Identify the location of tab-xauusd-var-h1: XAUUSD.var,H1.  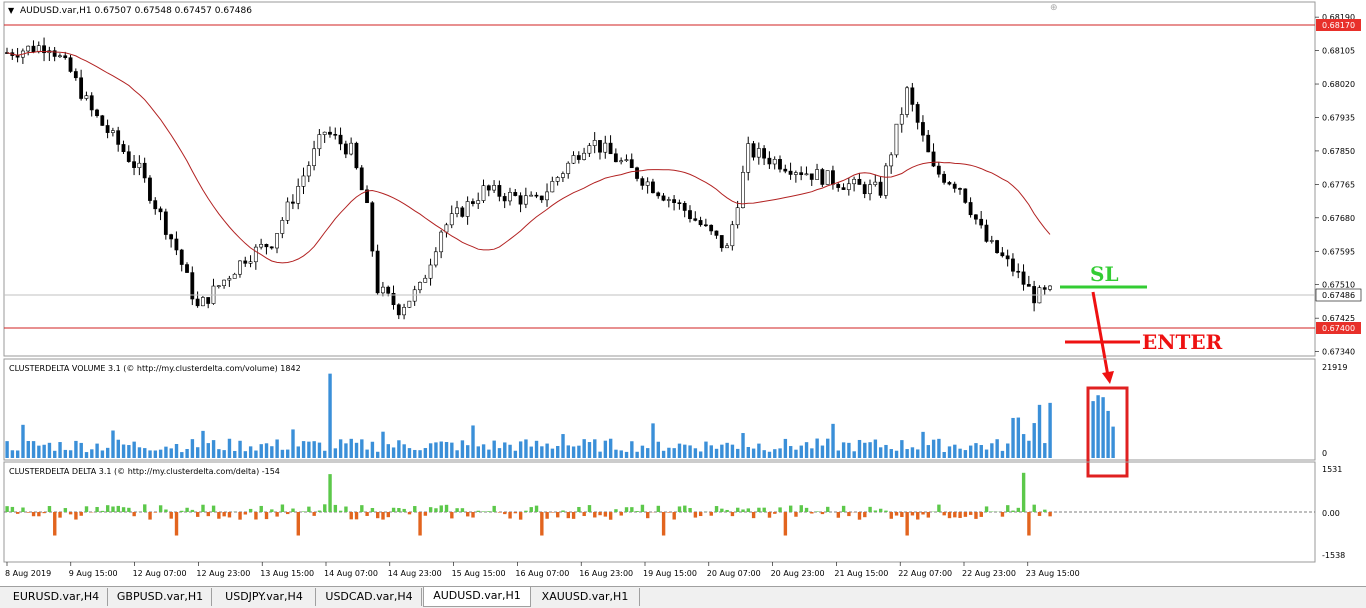
(585, 597).